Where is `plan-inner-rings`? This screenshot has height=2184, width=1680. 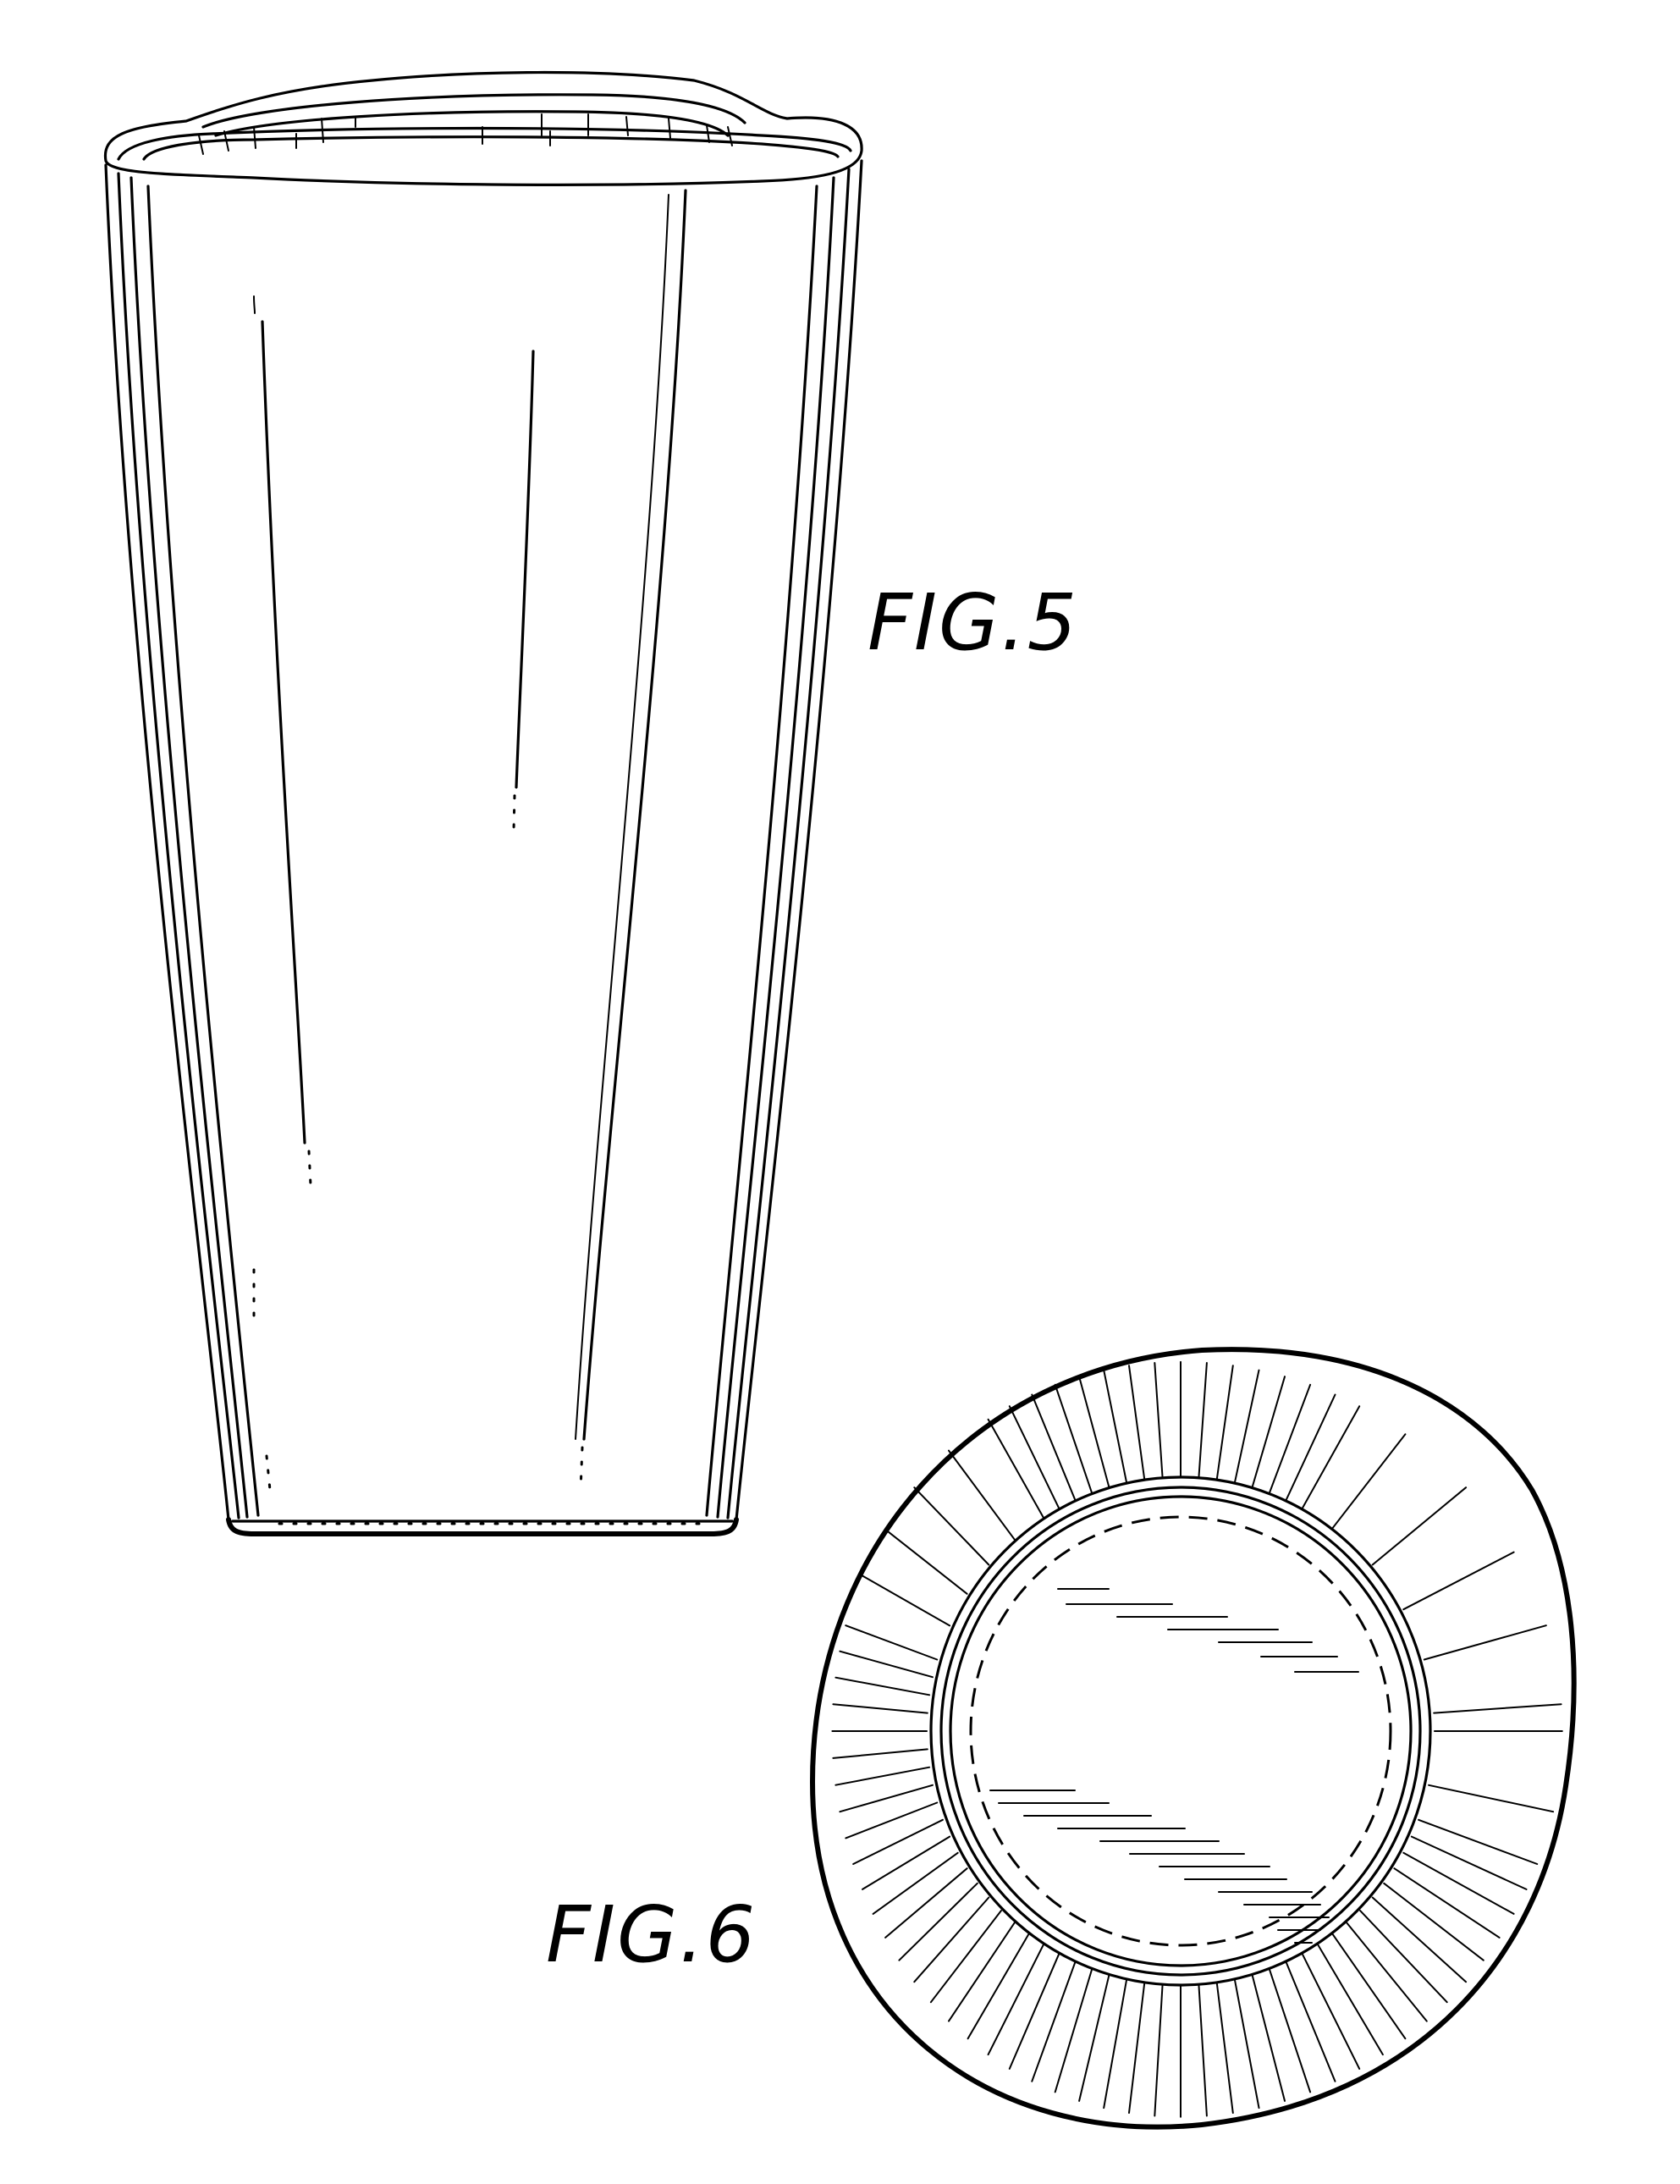
plan-inner-rings is located at coordinates (1180, 1731).